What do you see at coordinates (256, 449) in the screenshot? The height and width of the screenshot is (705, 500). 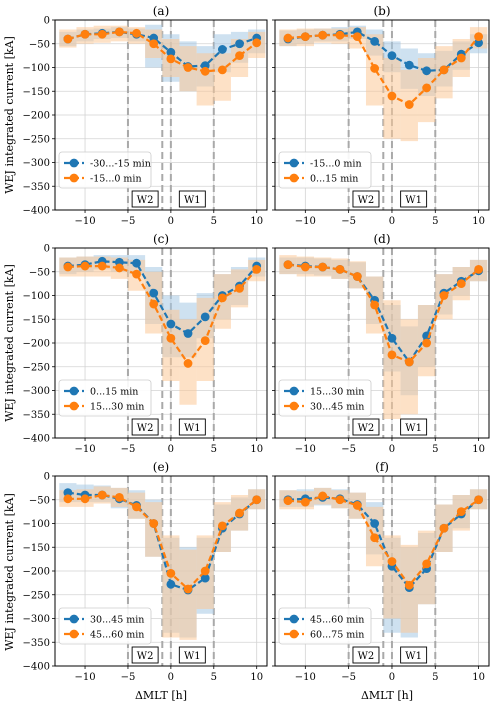 I see `x-tick-label: 10` at bounding box center [256, 449].